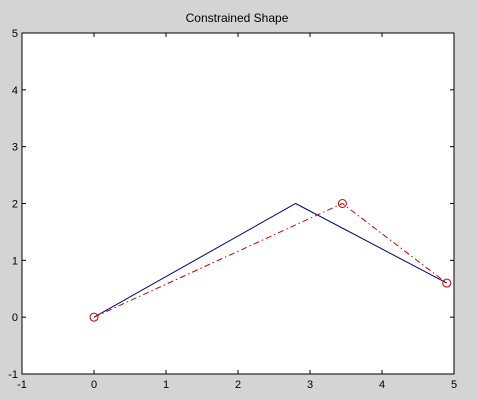 This screenshot has height=400, width=478. What do you see at coordinates (13, 375) in the screenshot?
I see `y-tick-label: -1` at bounding box center [13, 375].